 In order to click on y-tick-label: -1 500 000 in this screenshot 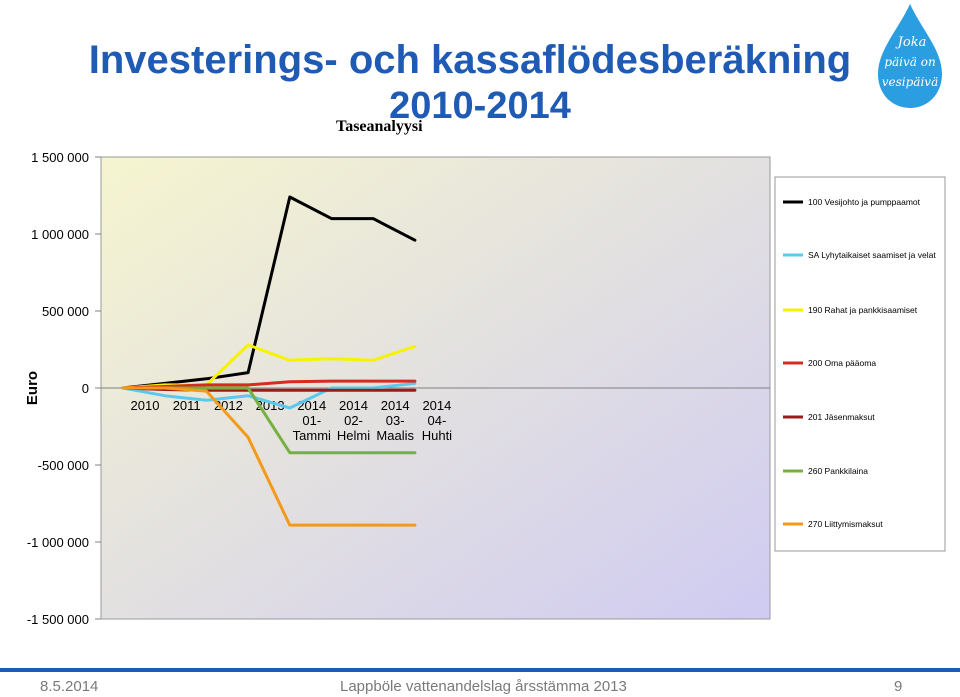, I will do `click(58, 619)`.